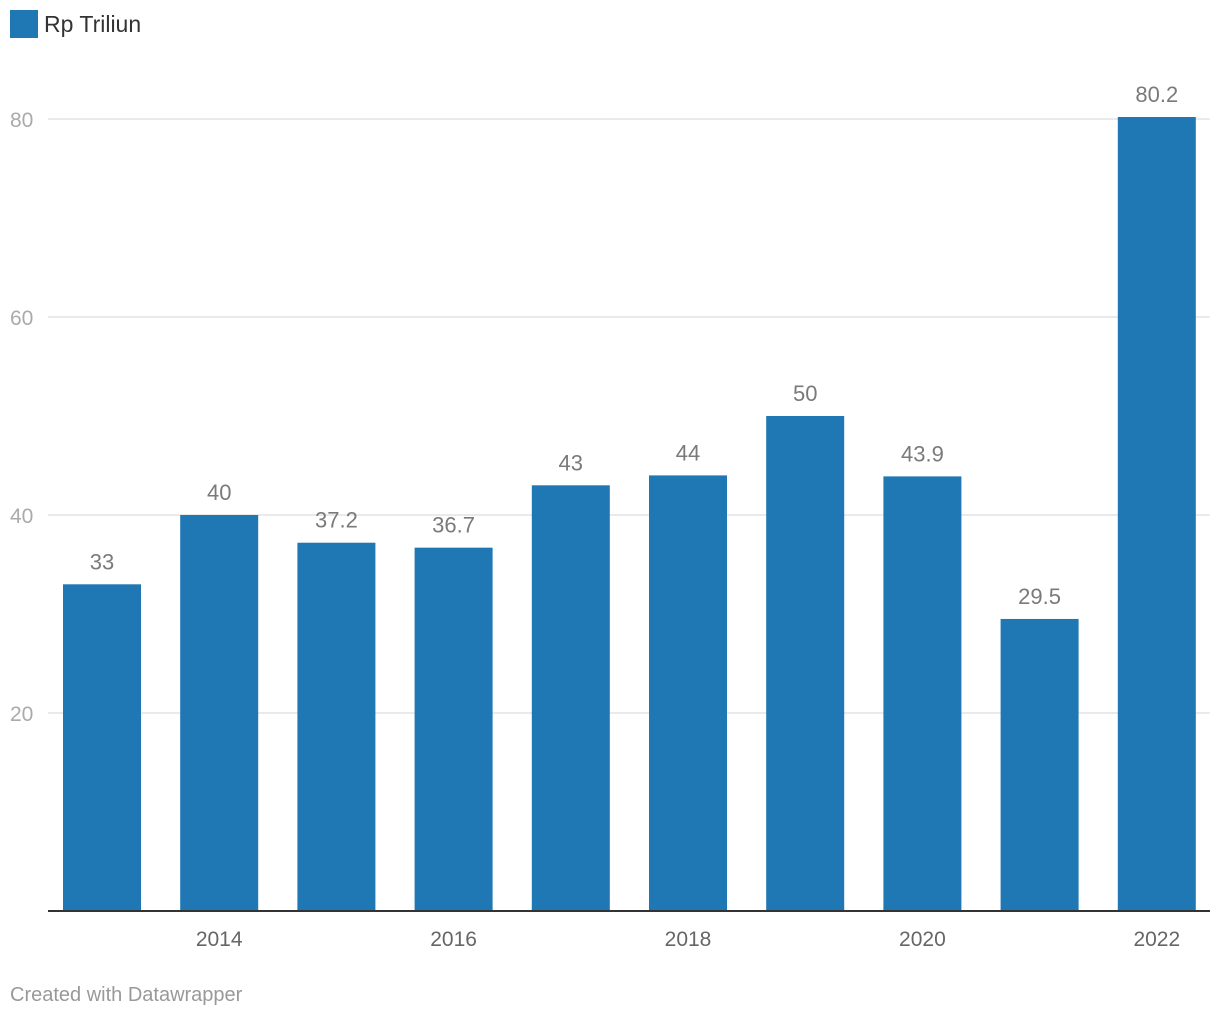 This screenshot has height=1020, width=1220. I want to click on value-label-2020: 43.9, so click(922, 453).